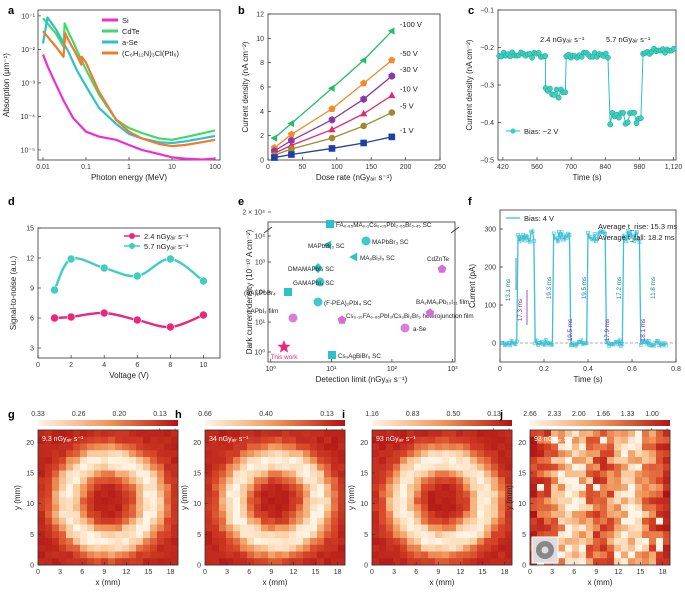 This screenshot has height=605, width=685. Describe the element at coordinates (160, 414) in the screenshot. I see `colorbar-tick: 0.13` at that location.